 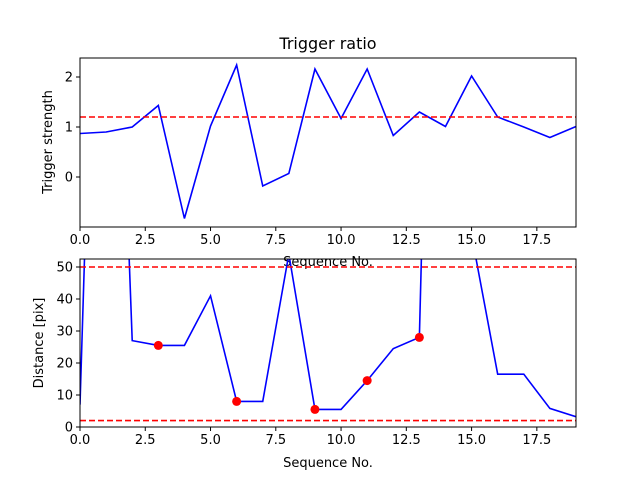 What do you see at coordinates (64, 364) in the screenshot?
I see `y-tick-label: 20` at bounding box center [64, 364].